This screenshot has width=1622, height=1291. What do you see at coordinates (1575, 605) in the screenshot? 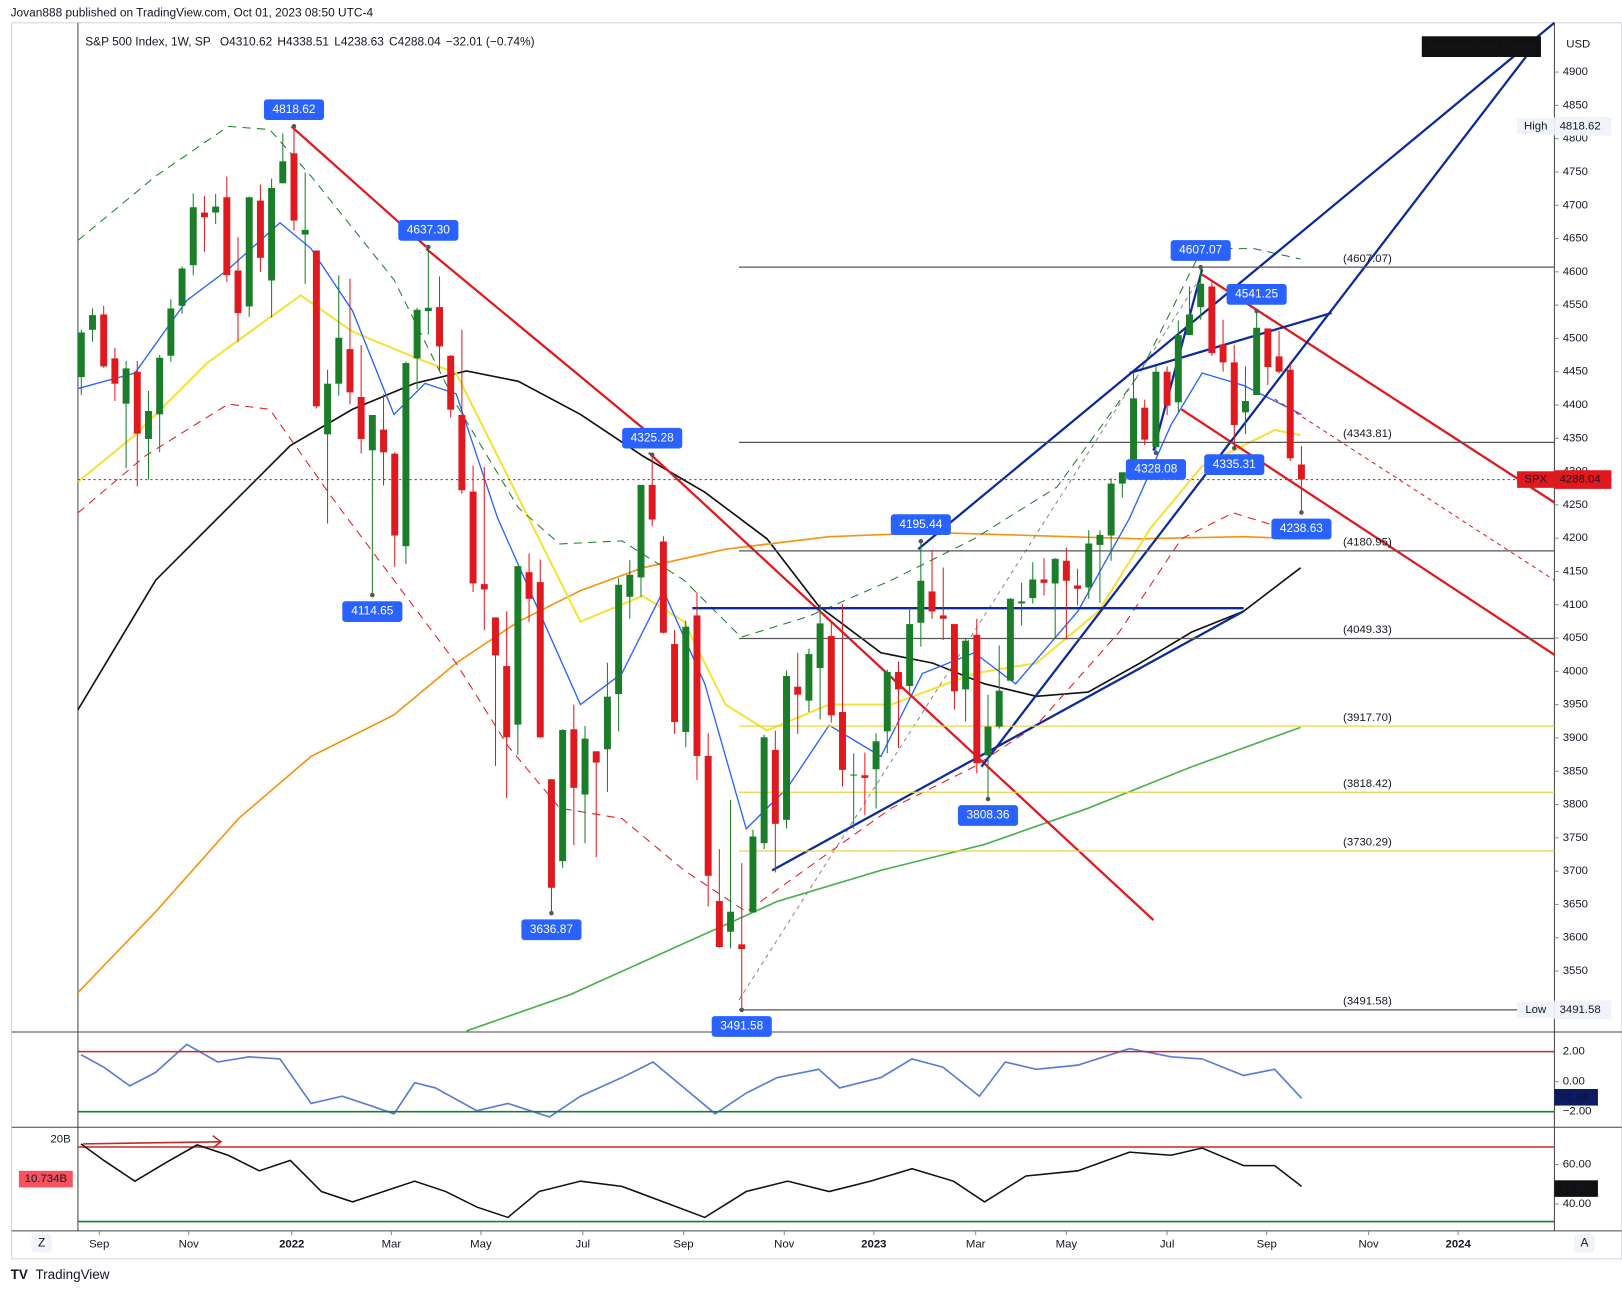
I see `y-tick-label: 4100` at bounding box center [1575, 605].